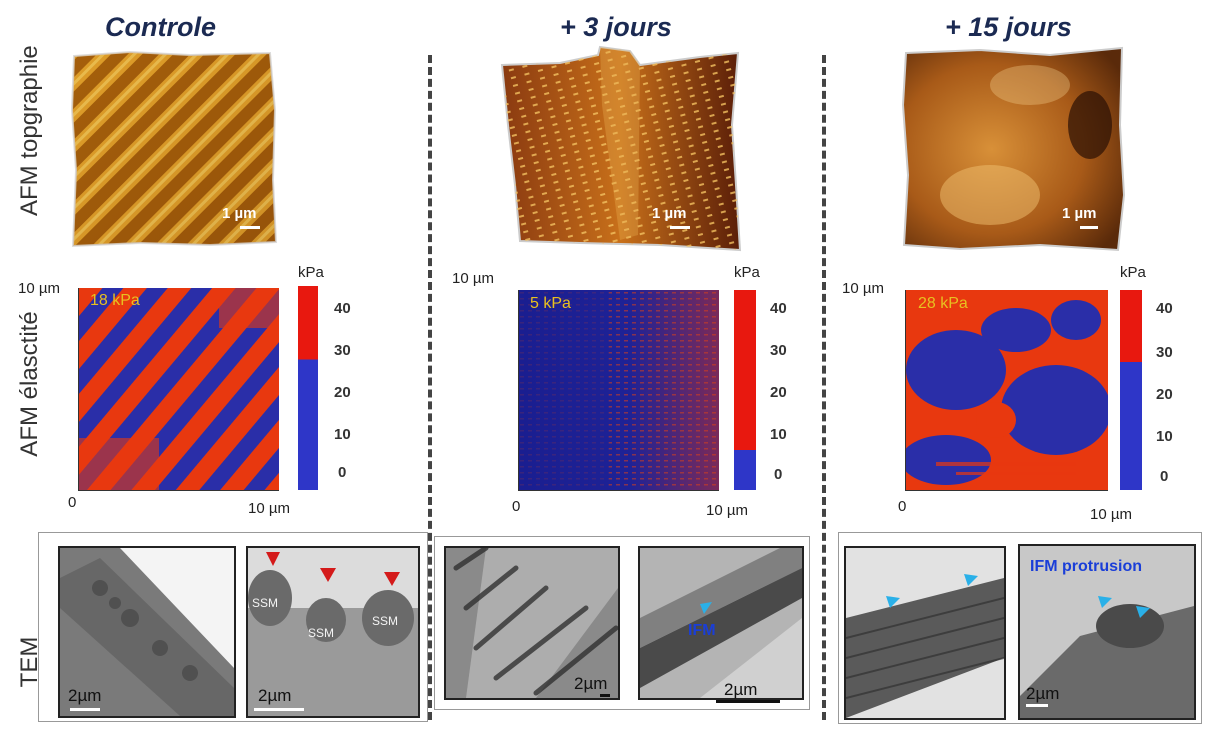 The height and width of the screenshot is (745, 1205). I want to click on afm-topography-15-jours, so click(1014, 150).